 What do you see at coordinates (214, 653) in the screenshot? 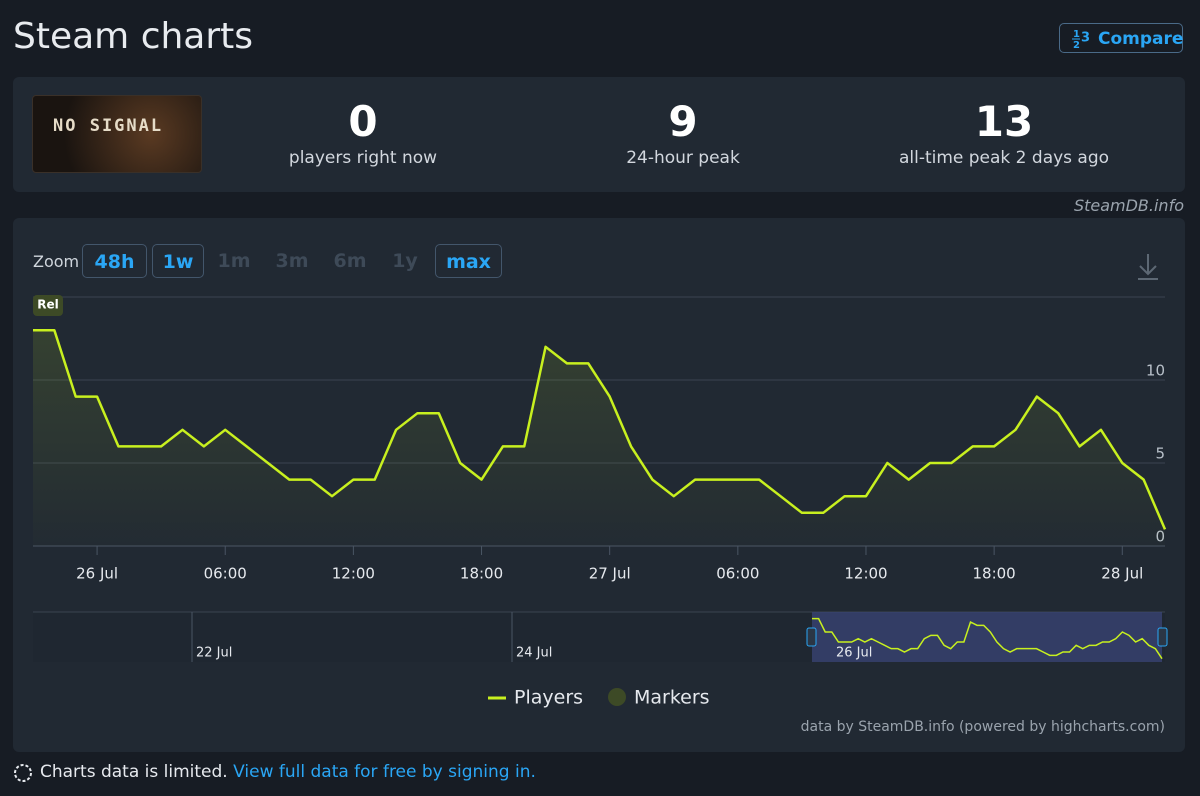
I see `navigator-label: 22 Jul` at bounding box center [214, 653].